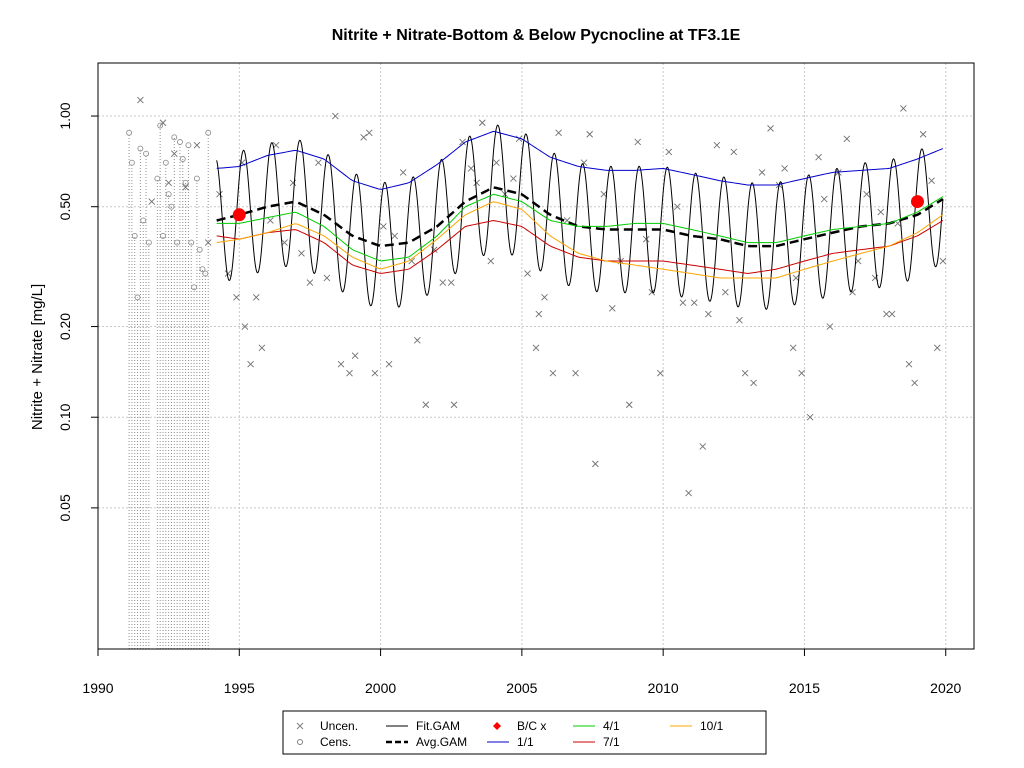 The image size is (1024, 768). What do you see at coordinates (380, 688) in the screenshot?
I see `x-tick-label: 2000` at bounding box center [380, 688].